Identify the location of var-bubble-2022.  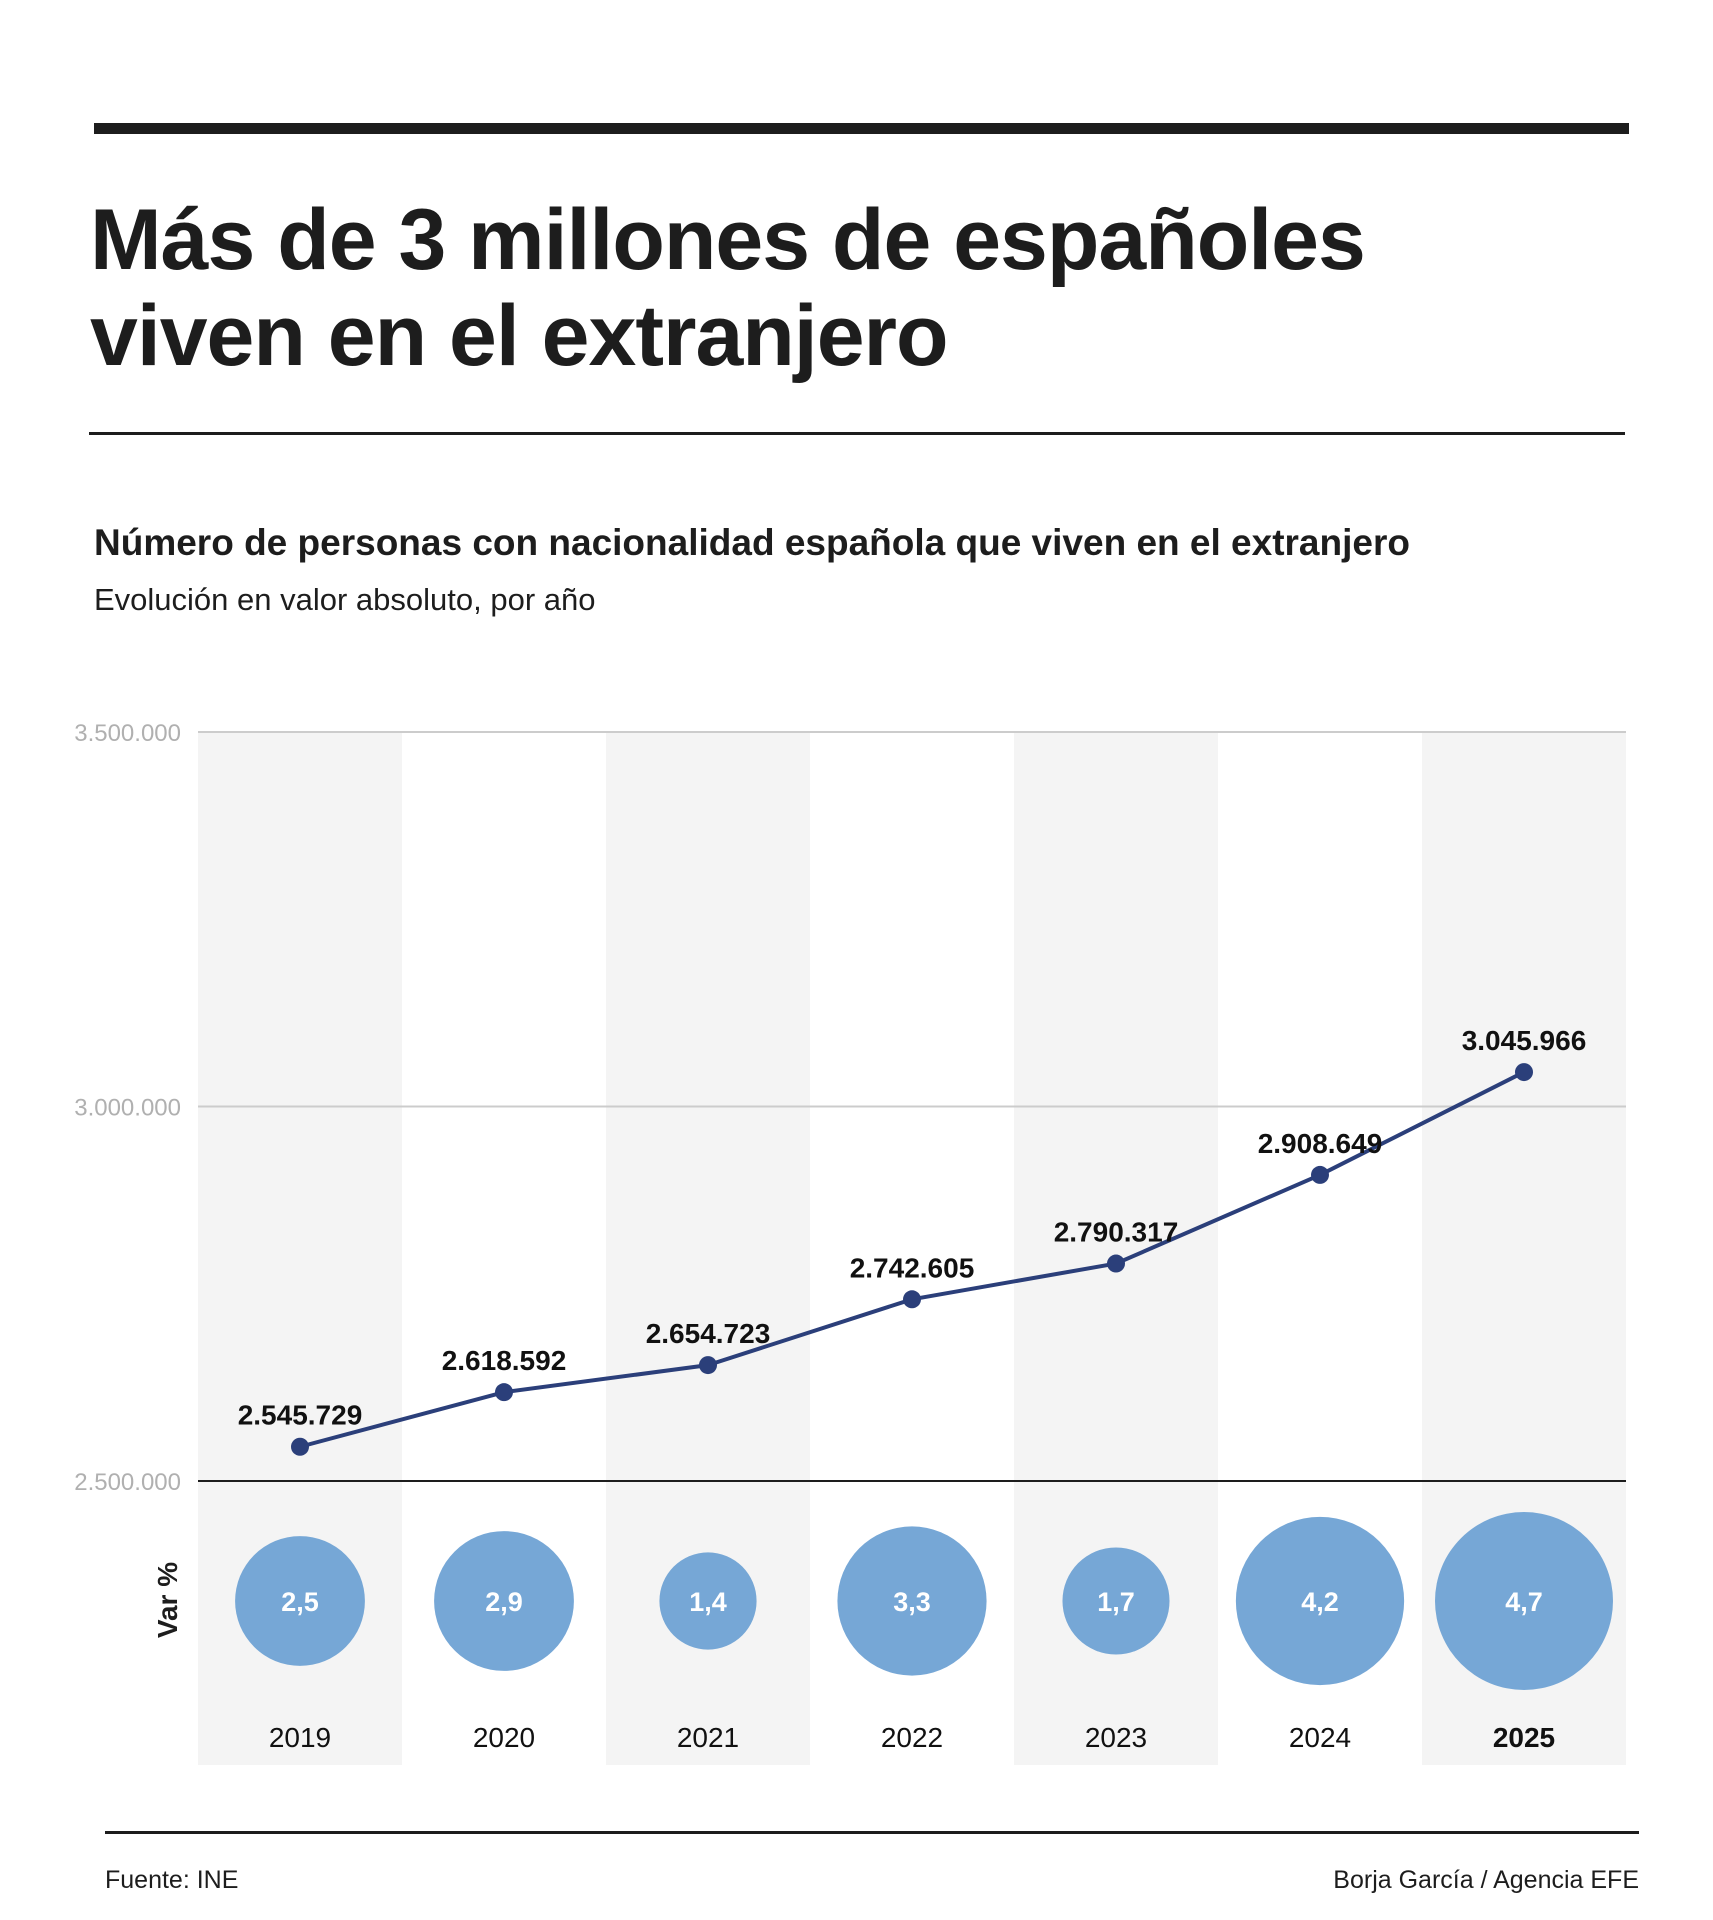
(912, 1601).